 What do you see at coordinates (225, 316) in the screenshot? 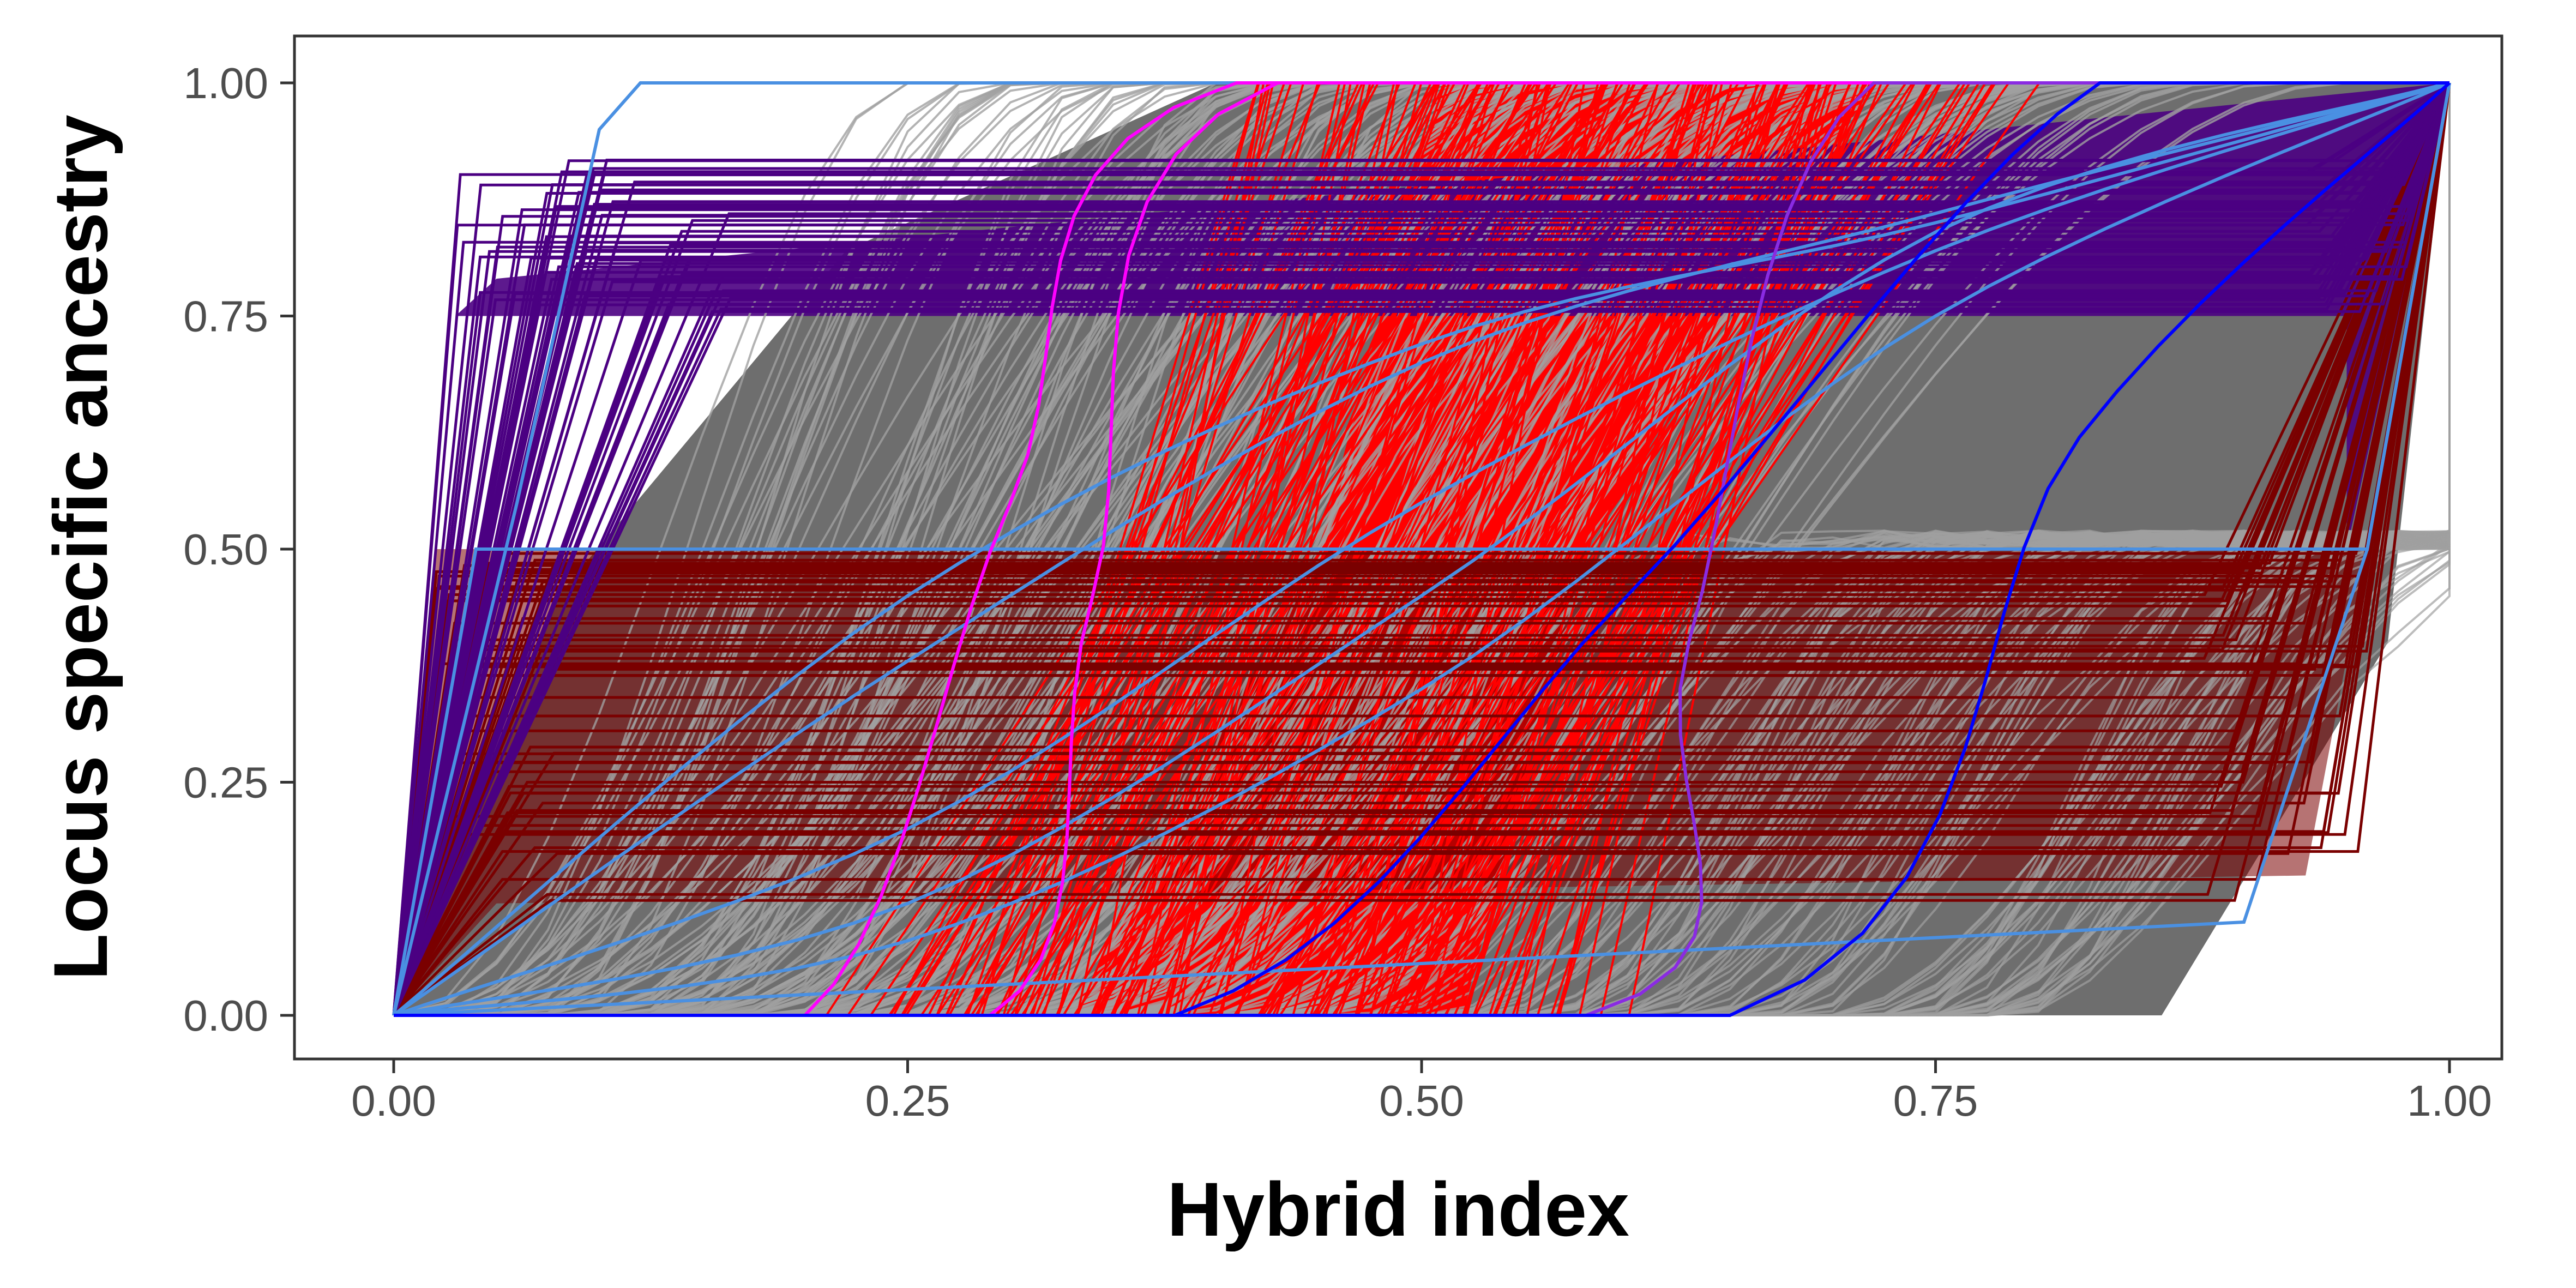
I see `y-tick-label: 0.75` at bounding box center [225, 316].